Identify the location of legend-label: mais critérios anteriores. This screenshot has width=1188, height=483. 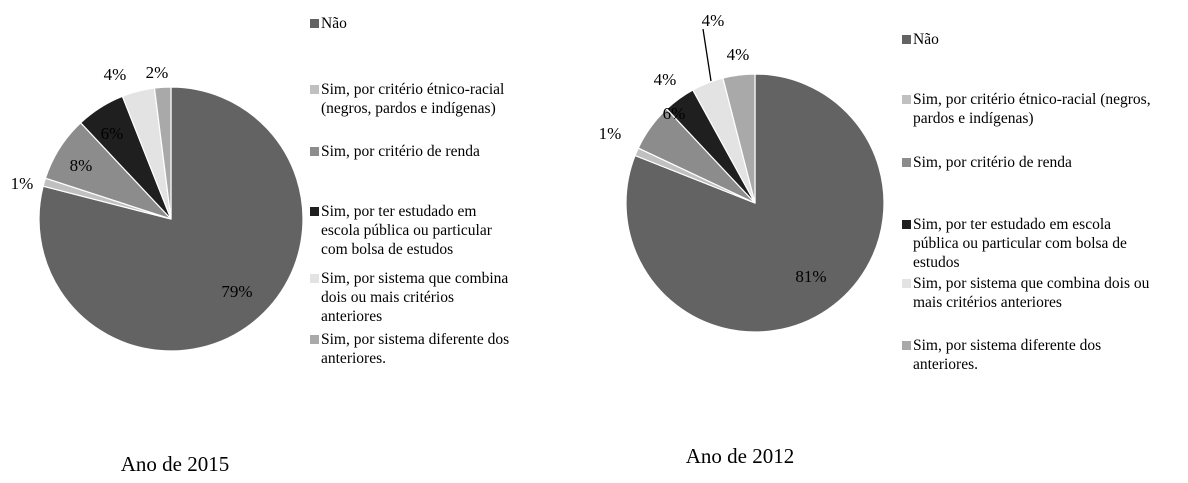
(987, 302).